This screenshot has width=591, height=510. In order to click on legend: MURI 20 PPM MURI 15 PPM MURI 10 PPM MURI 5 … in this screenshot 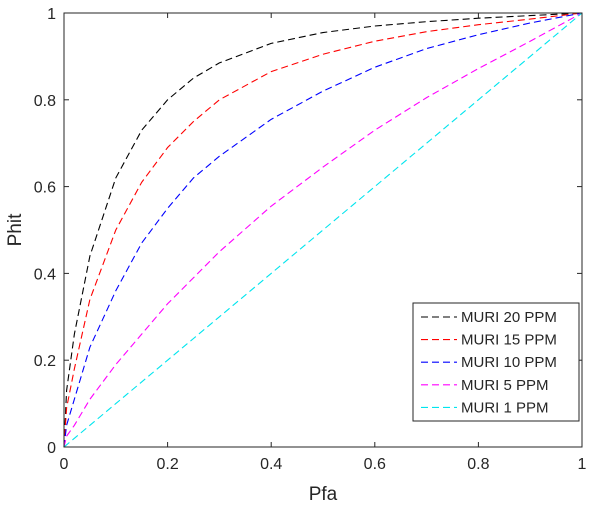, I will do `click(496, 362)`.